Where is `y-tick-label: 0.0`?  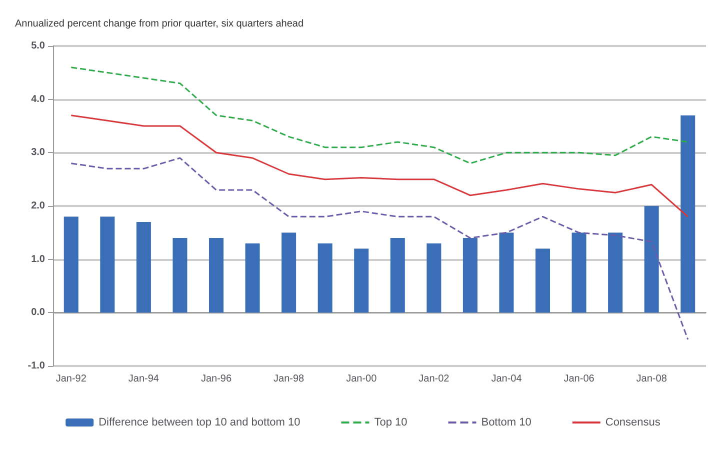 y-tick-label: 0.0 is located at coordinates (38, 312).